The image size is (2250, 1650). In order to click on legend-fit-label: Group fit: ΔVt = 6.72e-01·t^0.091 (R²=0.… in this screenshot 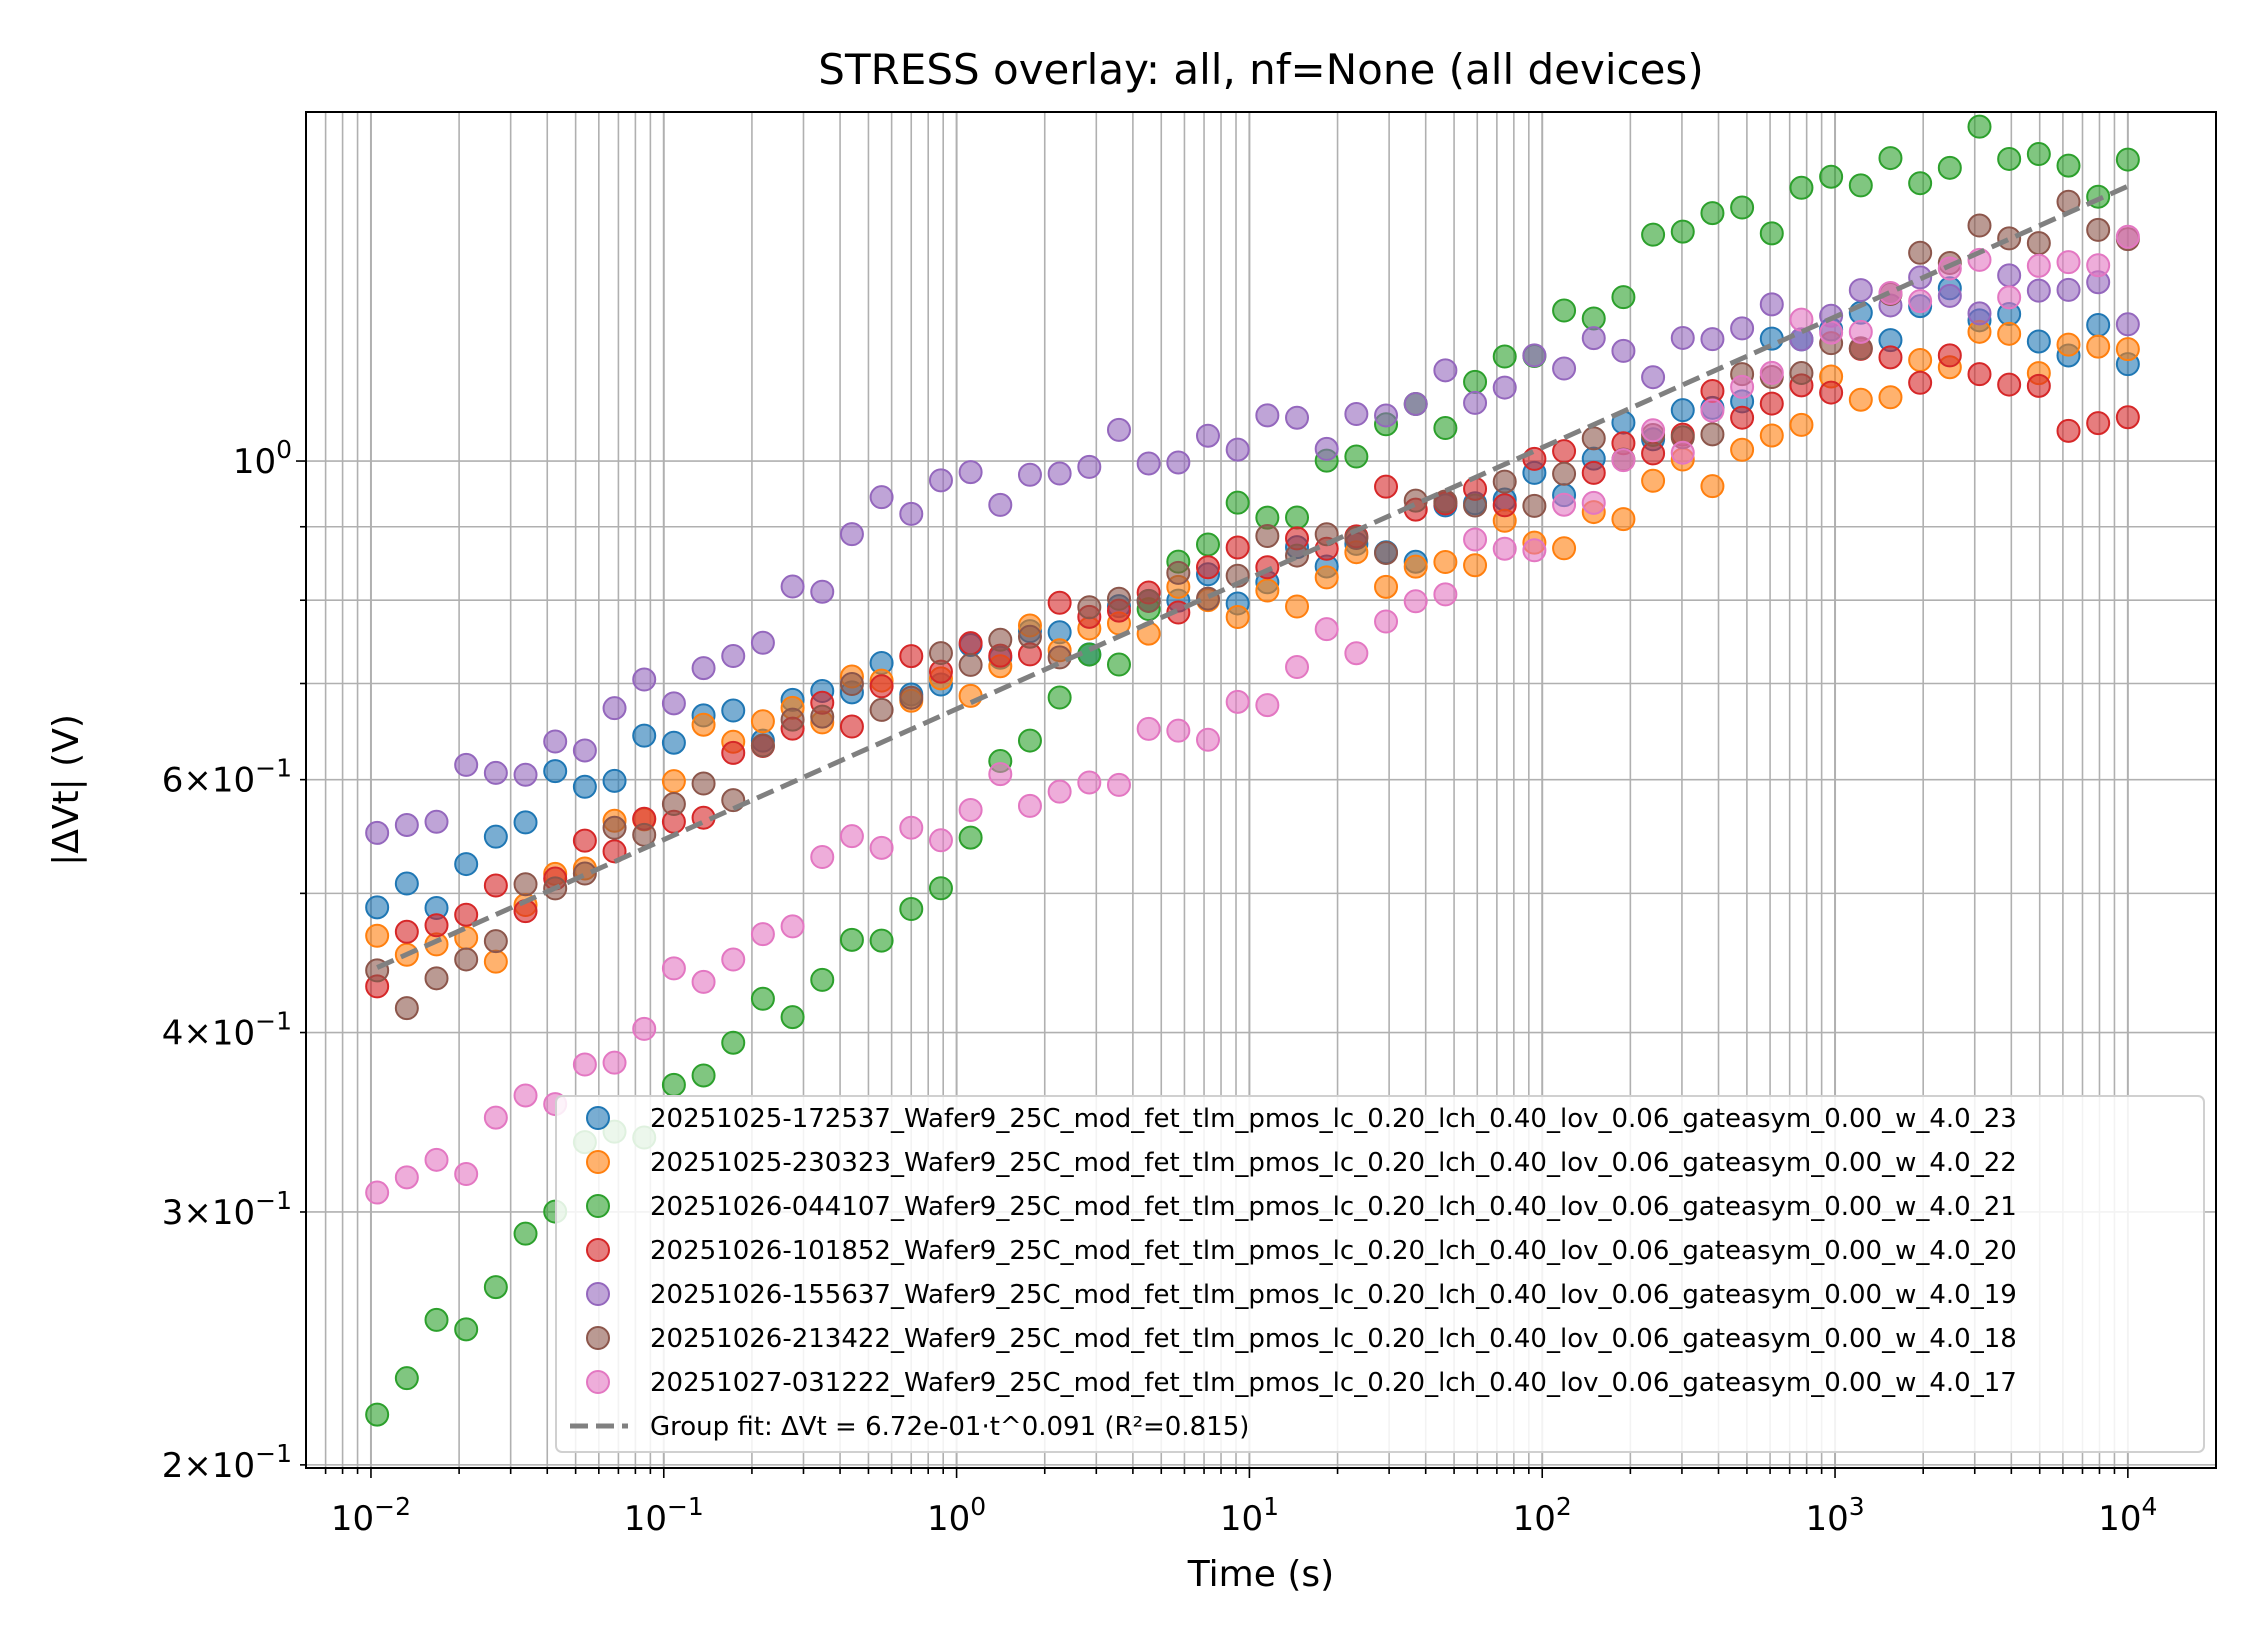, I will do `click(949, 1427)`.